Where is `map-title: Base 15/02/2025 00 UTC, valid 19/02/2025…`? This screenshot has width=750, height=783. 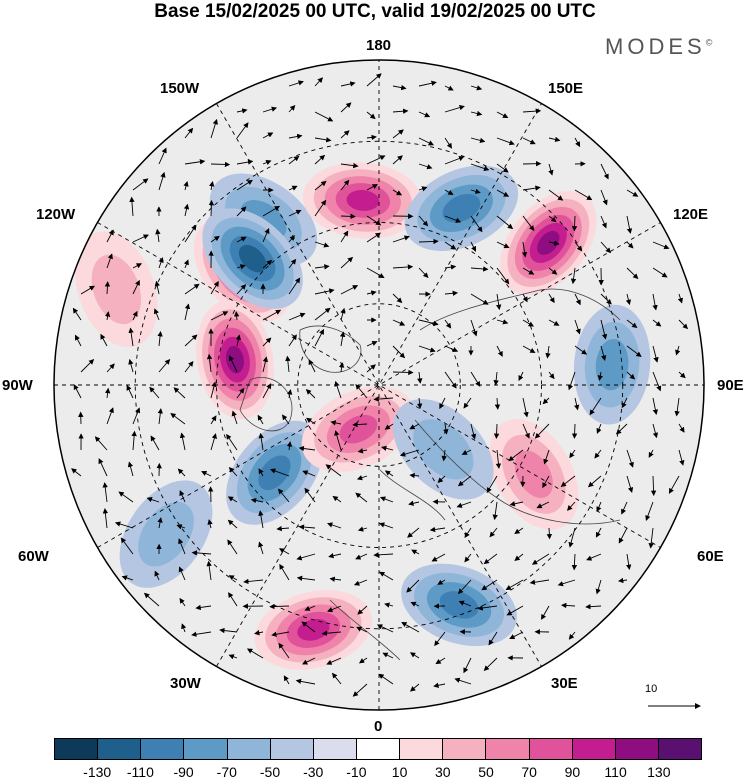
map-title: Base 15/02/2025 00 UTC, valid 19/02/2025… is located at coordinates (375, 11).